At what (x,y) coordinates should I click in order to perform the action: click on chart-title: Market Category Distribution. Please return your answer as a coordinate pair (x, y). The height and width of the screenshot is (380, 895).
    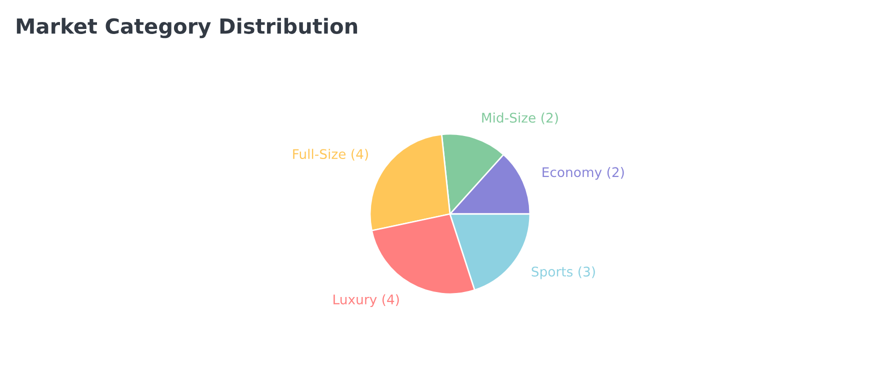
    Looking at the image, I should click on (187, 28).